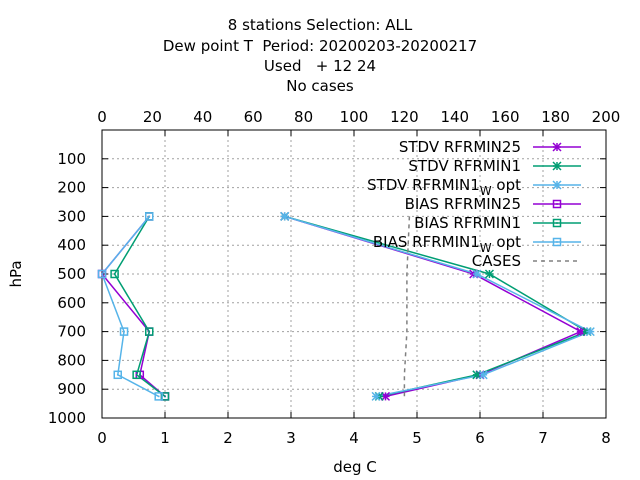 Image resolution: width=640 pixels, height=480 pixels. What do you see at coordinates (354, 438) in the screenshot?
I see `x-tick-label: 4` at bounding box center [354, 438].